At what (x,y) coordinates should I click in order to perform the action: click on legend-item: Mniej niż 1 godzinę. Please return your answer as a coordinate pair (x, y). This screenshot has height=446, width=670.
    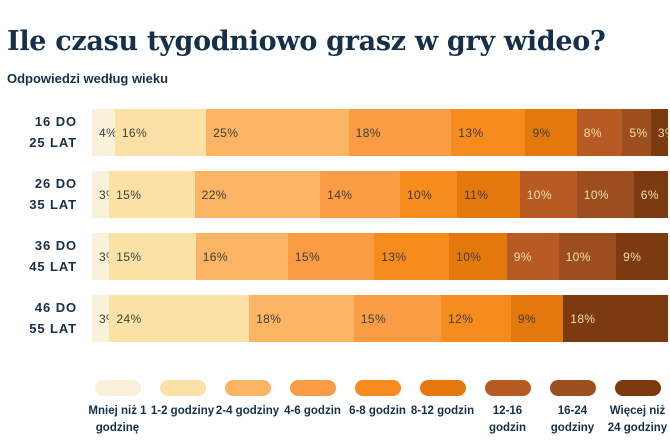
    Looking at the image, I should click on (117, 409).